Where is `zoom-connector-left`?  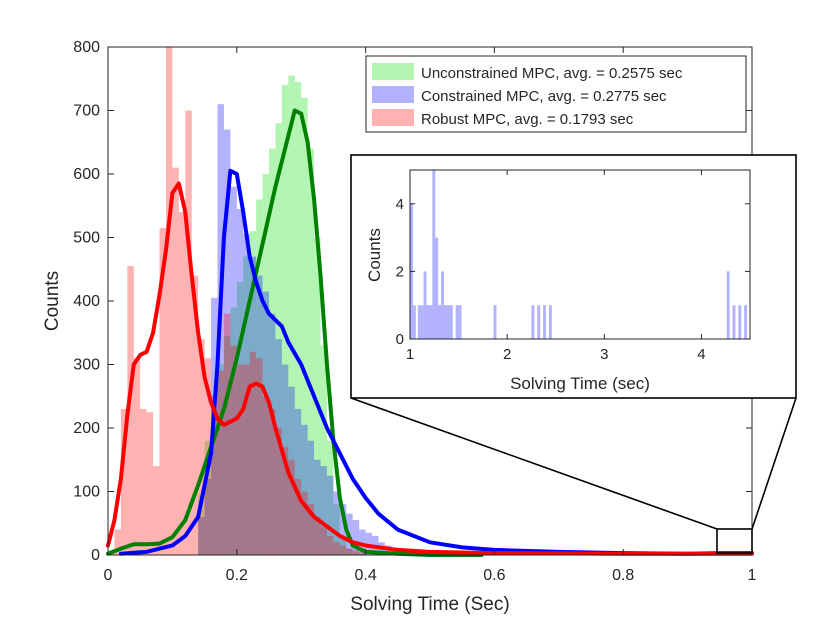 zoom-connector-left is located at coordinates (534, 463).